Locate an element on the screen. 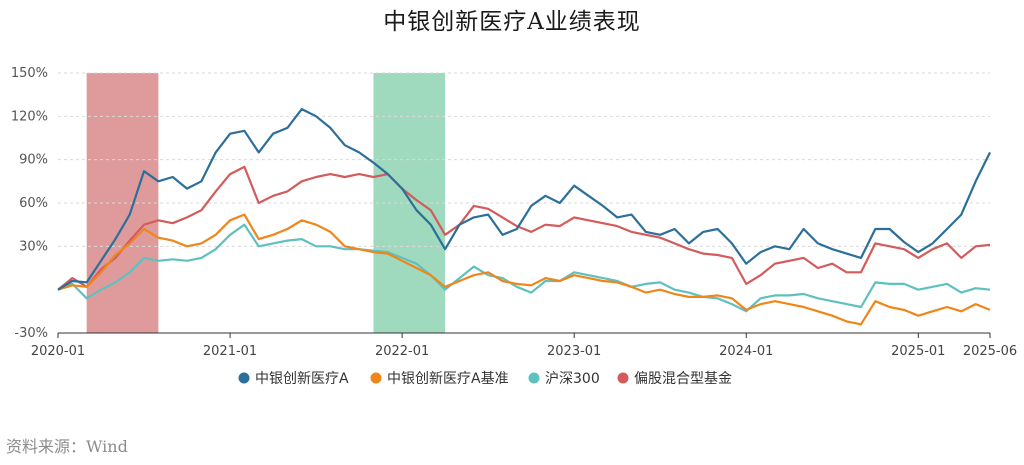 The height and width of the screenshot is (465, 1024). x-tick-label: 2021-01 is located at coordinates (230, 351).